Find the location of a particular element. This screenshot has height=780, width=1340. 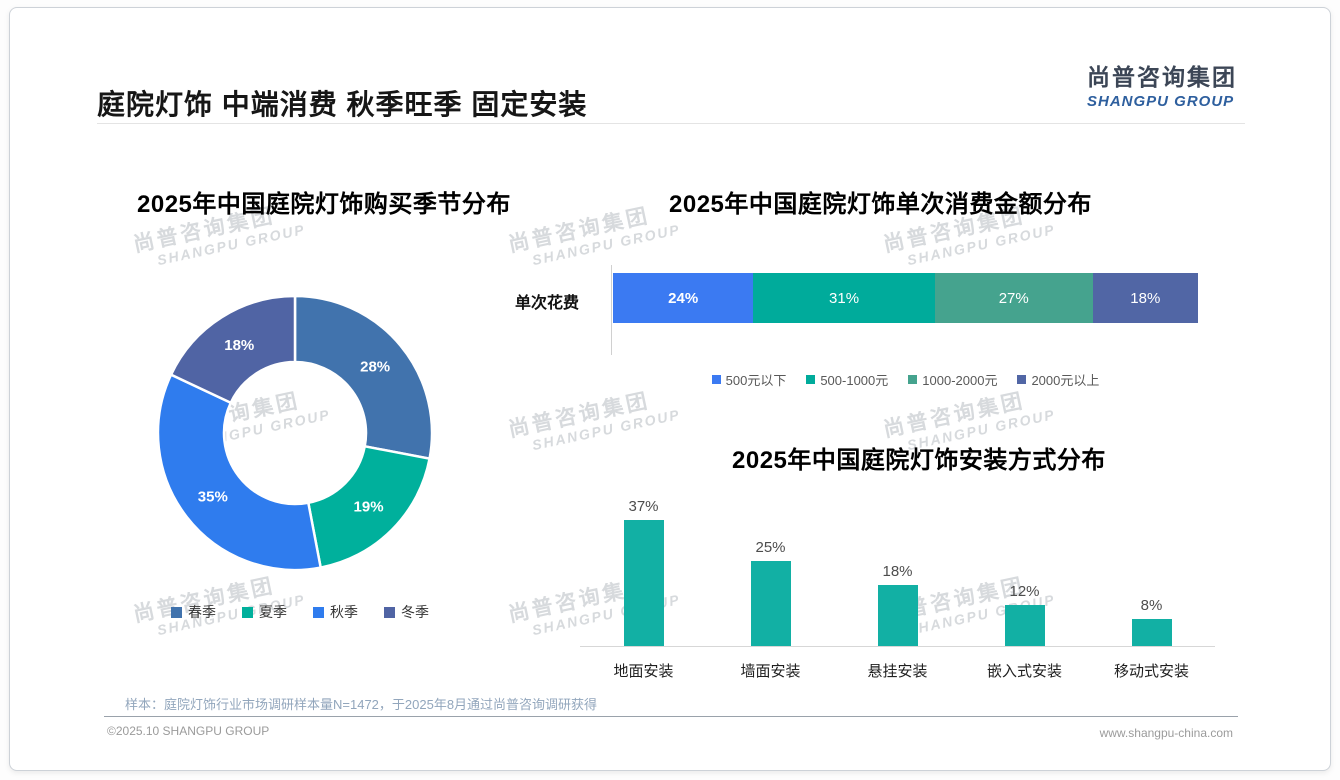

bar-column-墙面安装: 25% is located at coordinates (770, 567).